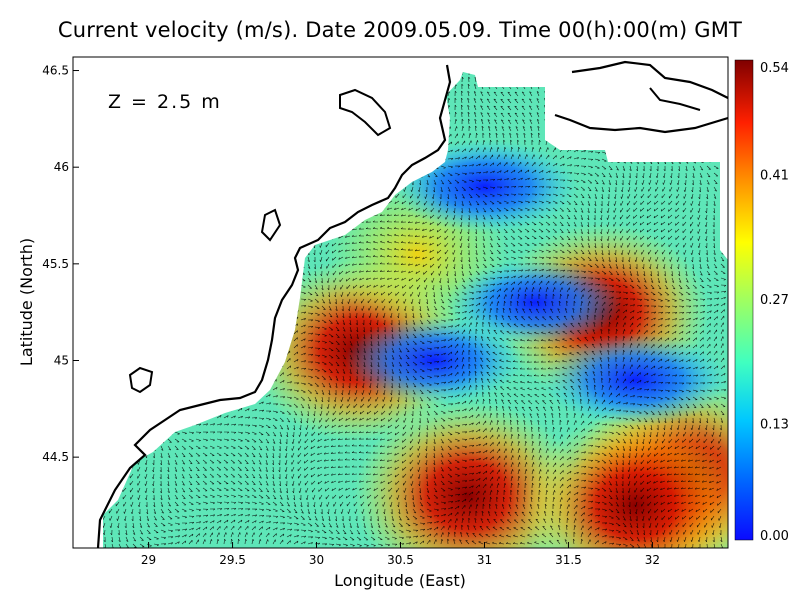 The image size is (800, 600). I want to click on y-axis: 44.5 45 45.5 46 46.5, so click(60, 264).